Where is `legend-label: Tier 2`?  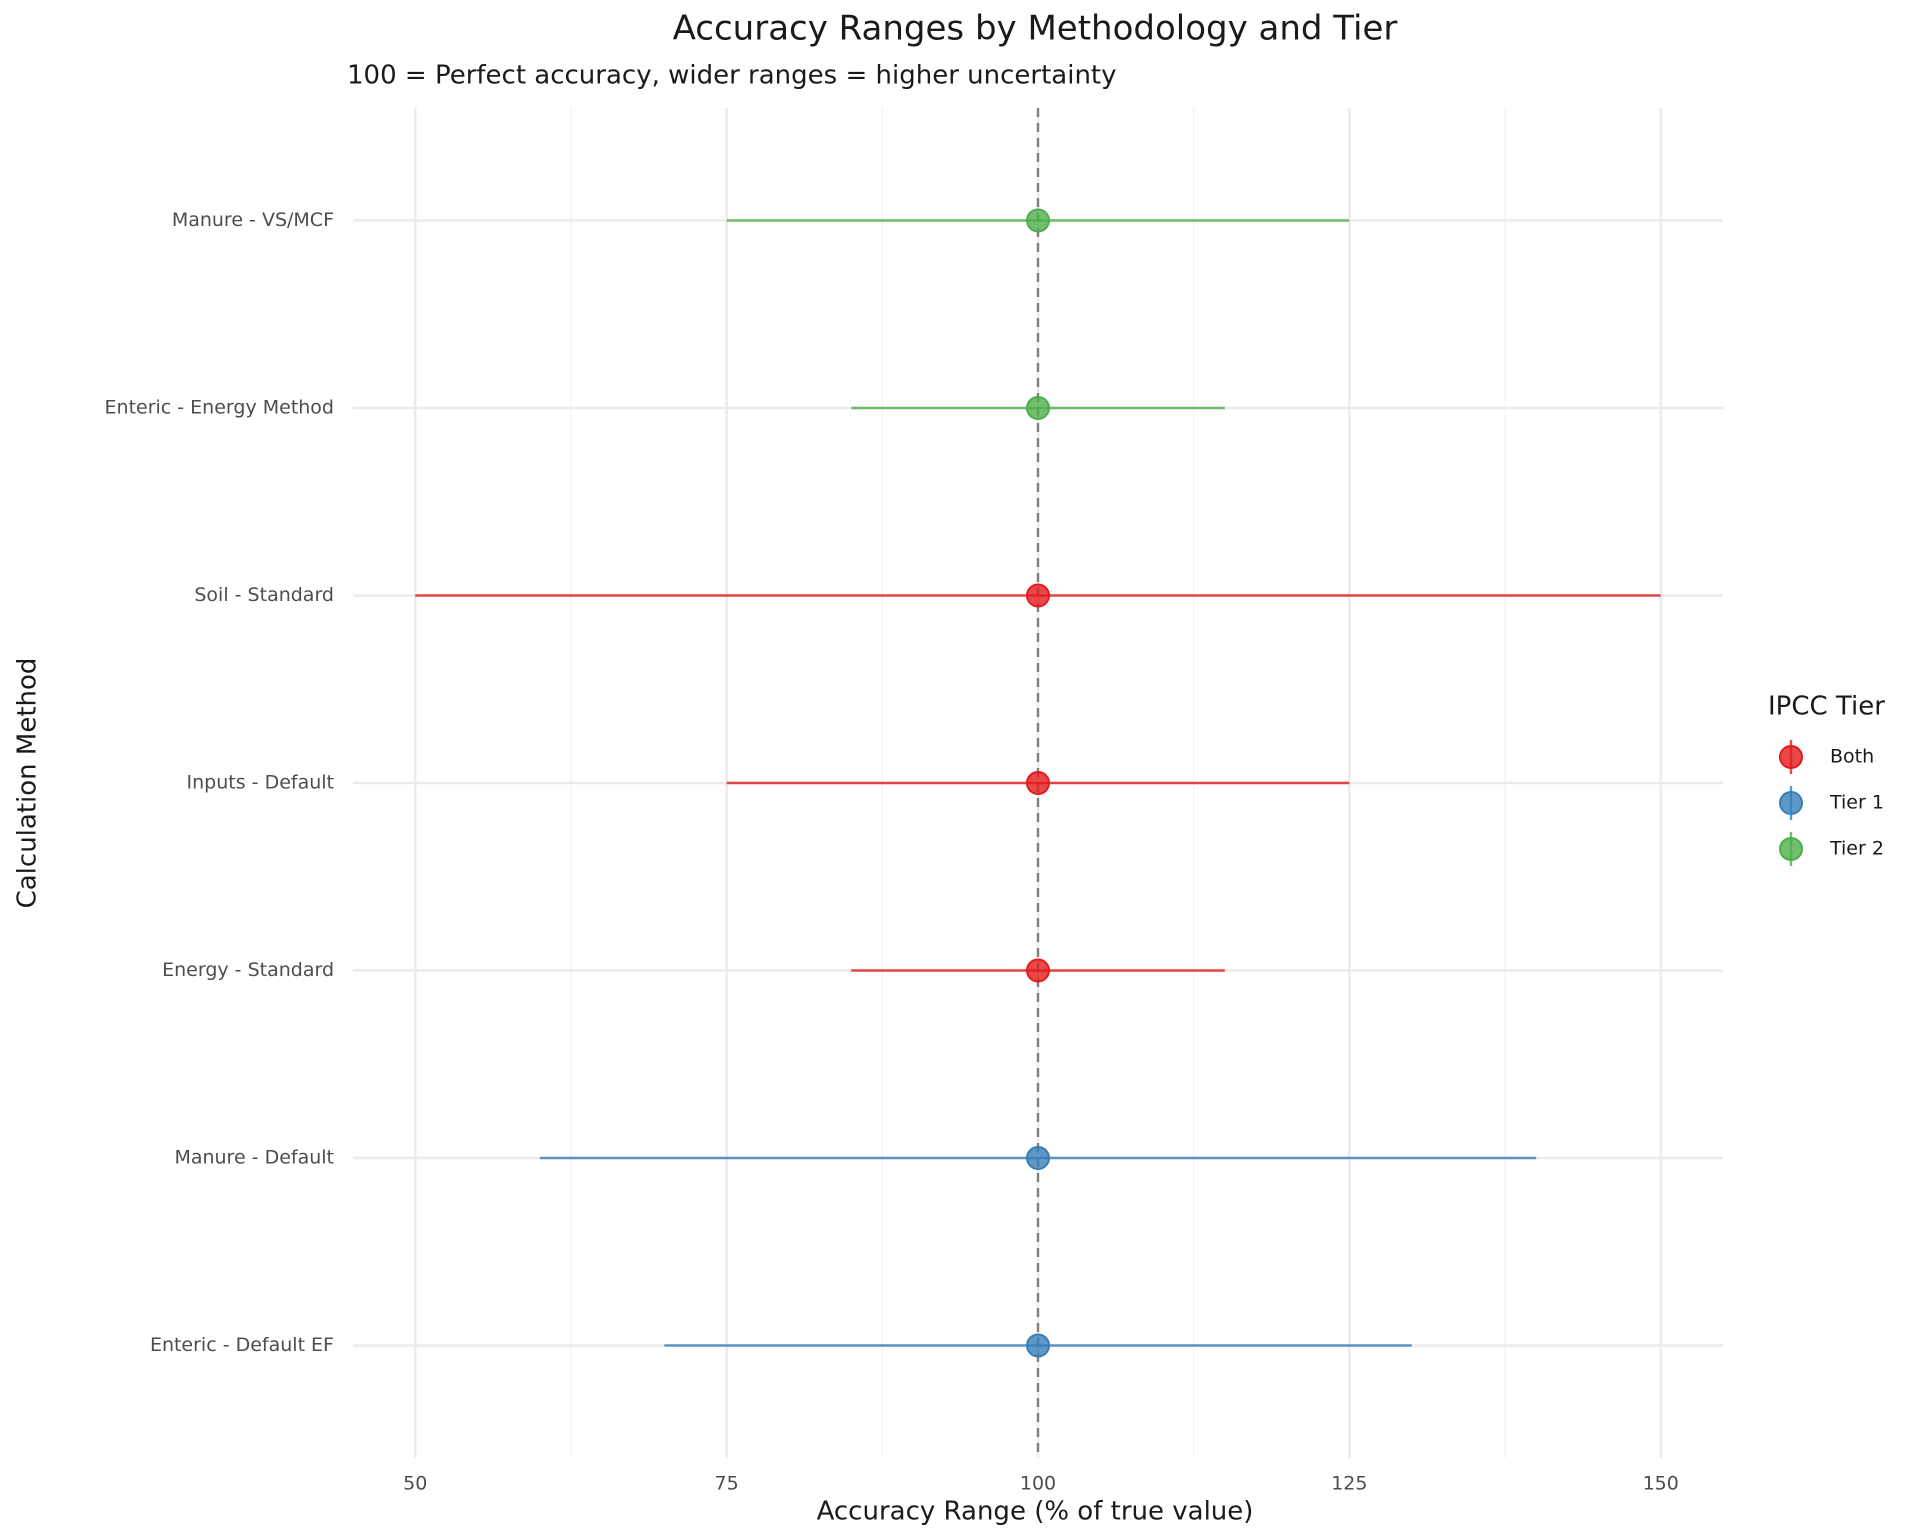 legend-label: Tier 2 is located at coordinates (1856, 849).